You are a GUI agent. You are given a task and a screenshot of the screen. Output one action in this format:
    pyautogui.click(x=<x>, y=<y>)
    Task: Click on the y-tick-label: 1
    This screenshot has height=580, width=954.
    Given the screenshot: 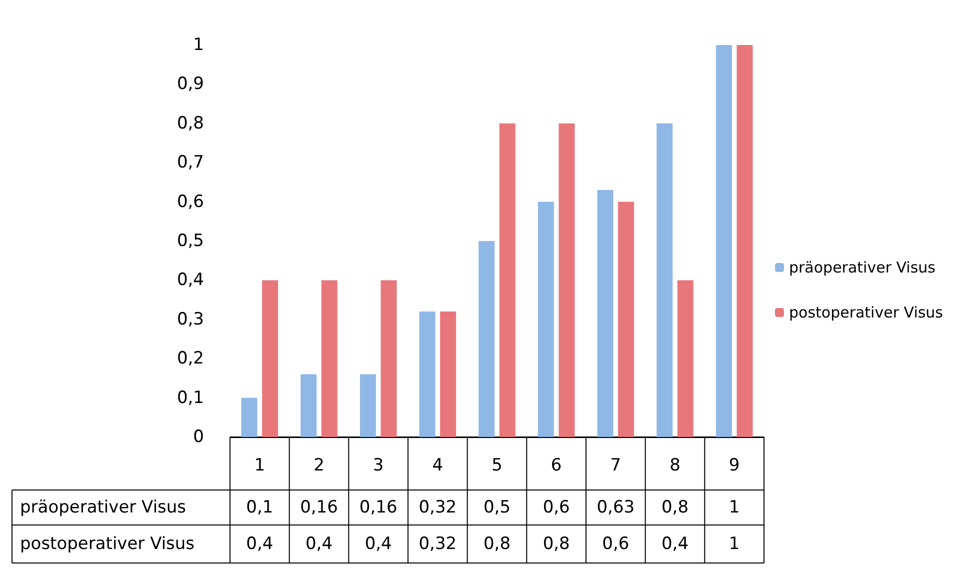 What is the action you would take?
    pyautogui.click(x=198, y=45)
    